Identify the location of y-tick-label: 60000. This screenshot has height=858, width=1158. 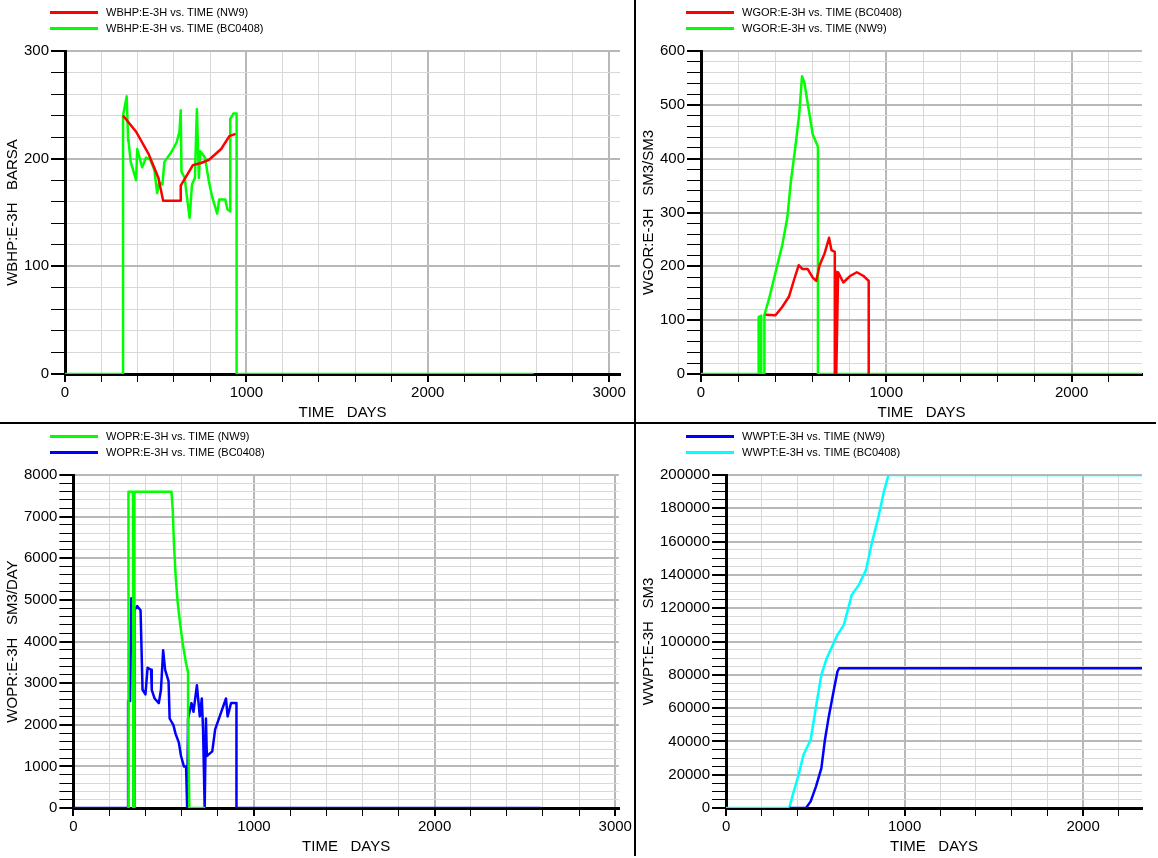
(689, 707).